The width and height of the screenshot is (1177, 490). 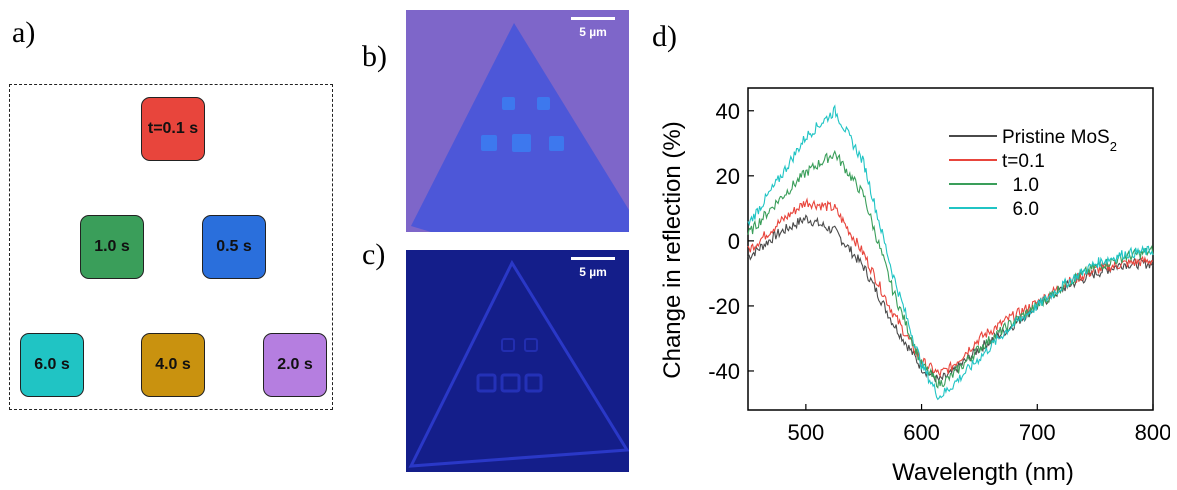 I want to click on dose-square-1.0s: 1.0 s, so click(x=112, y=247).